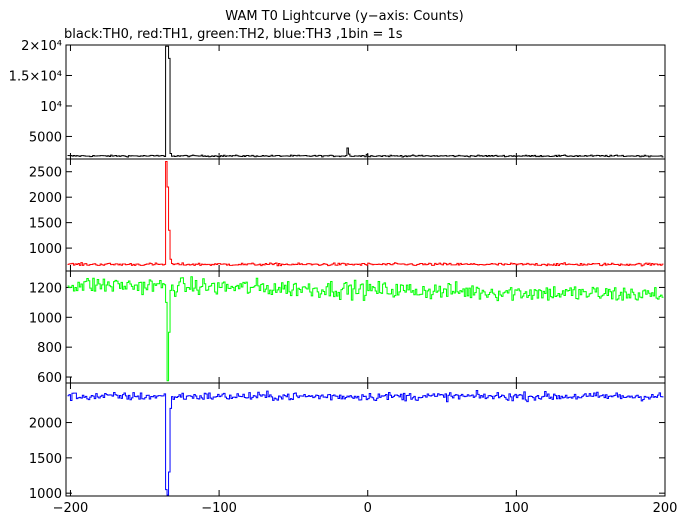  I want to click on y-tick-label: 600, so click(49, 378).